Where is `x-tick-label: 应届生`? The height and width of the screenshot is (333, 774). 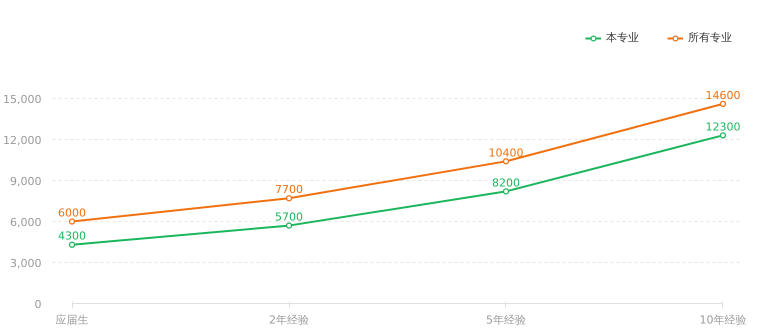
x-tick-label: 应届生 is located at coordinates (72, 320).